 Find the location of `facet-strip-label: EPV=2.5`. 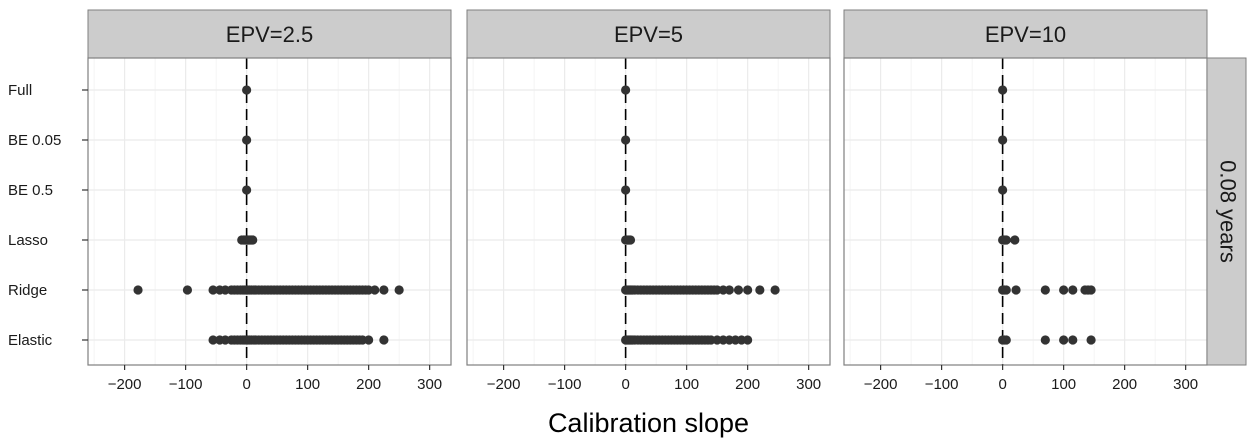

facet-strip-label: EPV=2.5 is located at coordinates (269, 34).